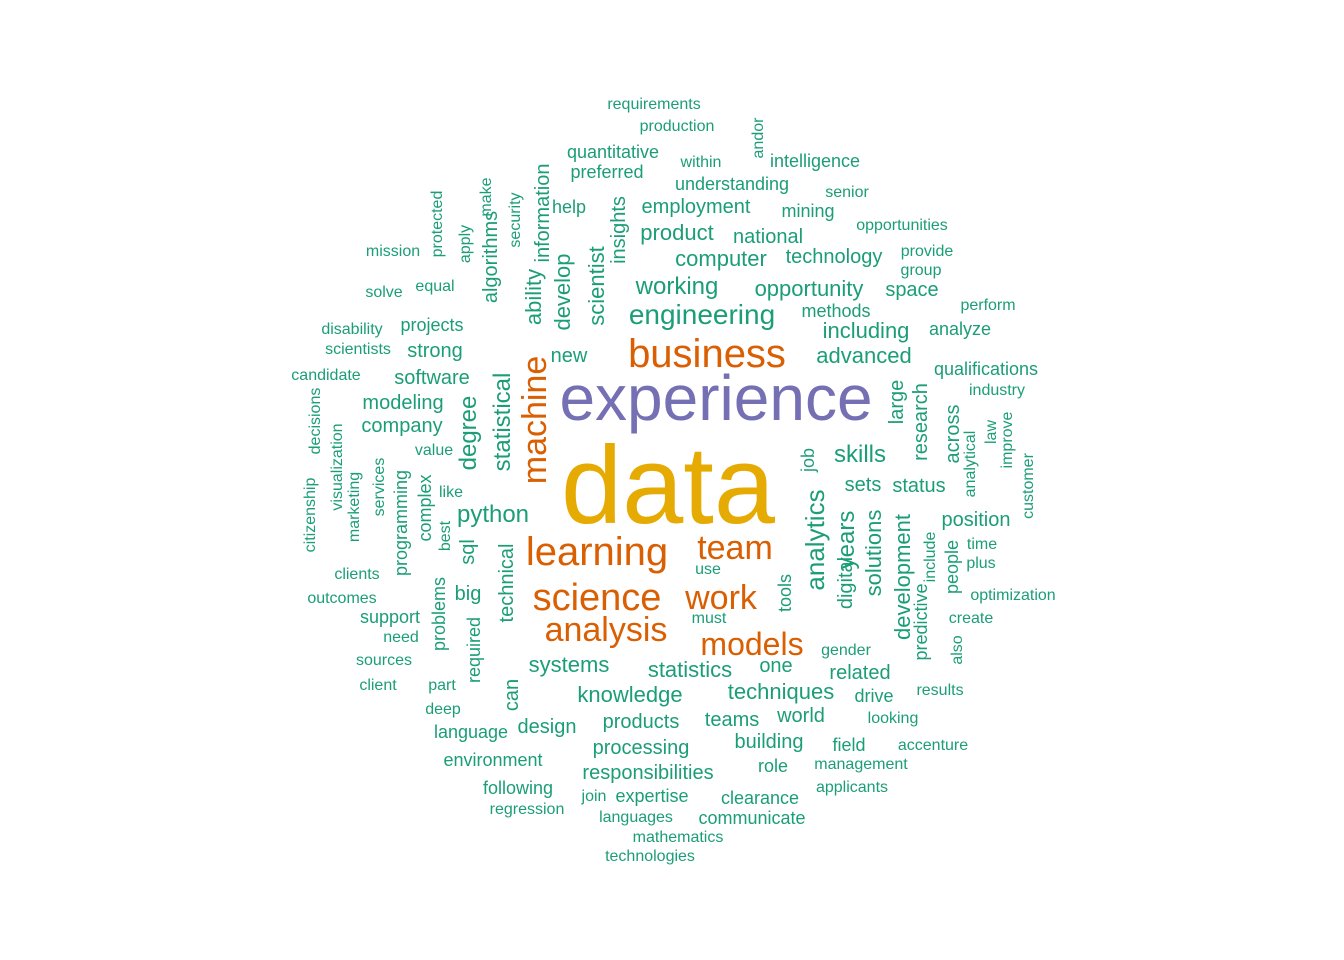 This screenshot has height=960, width=1344. I want to click on word-information: information, so click(543, 213).